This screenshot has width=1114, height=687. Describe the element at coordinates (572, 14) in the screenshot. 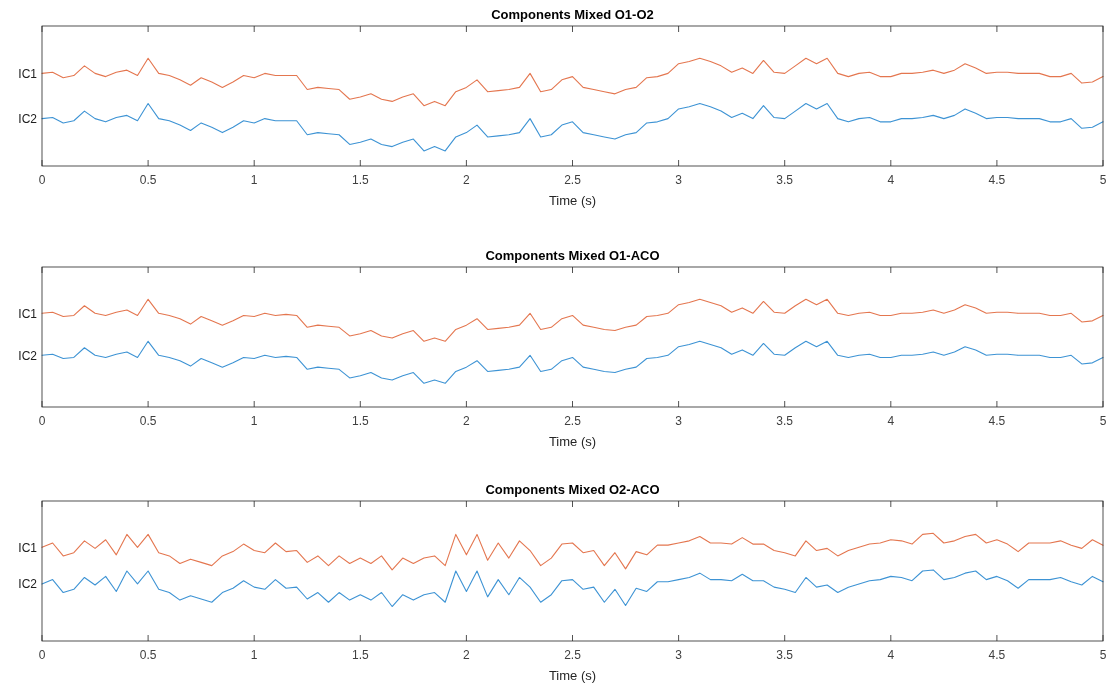

I see `chart-title: Components Mixed O1-O2` at that location.